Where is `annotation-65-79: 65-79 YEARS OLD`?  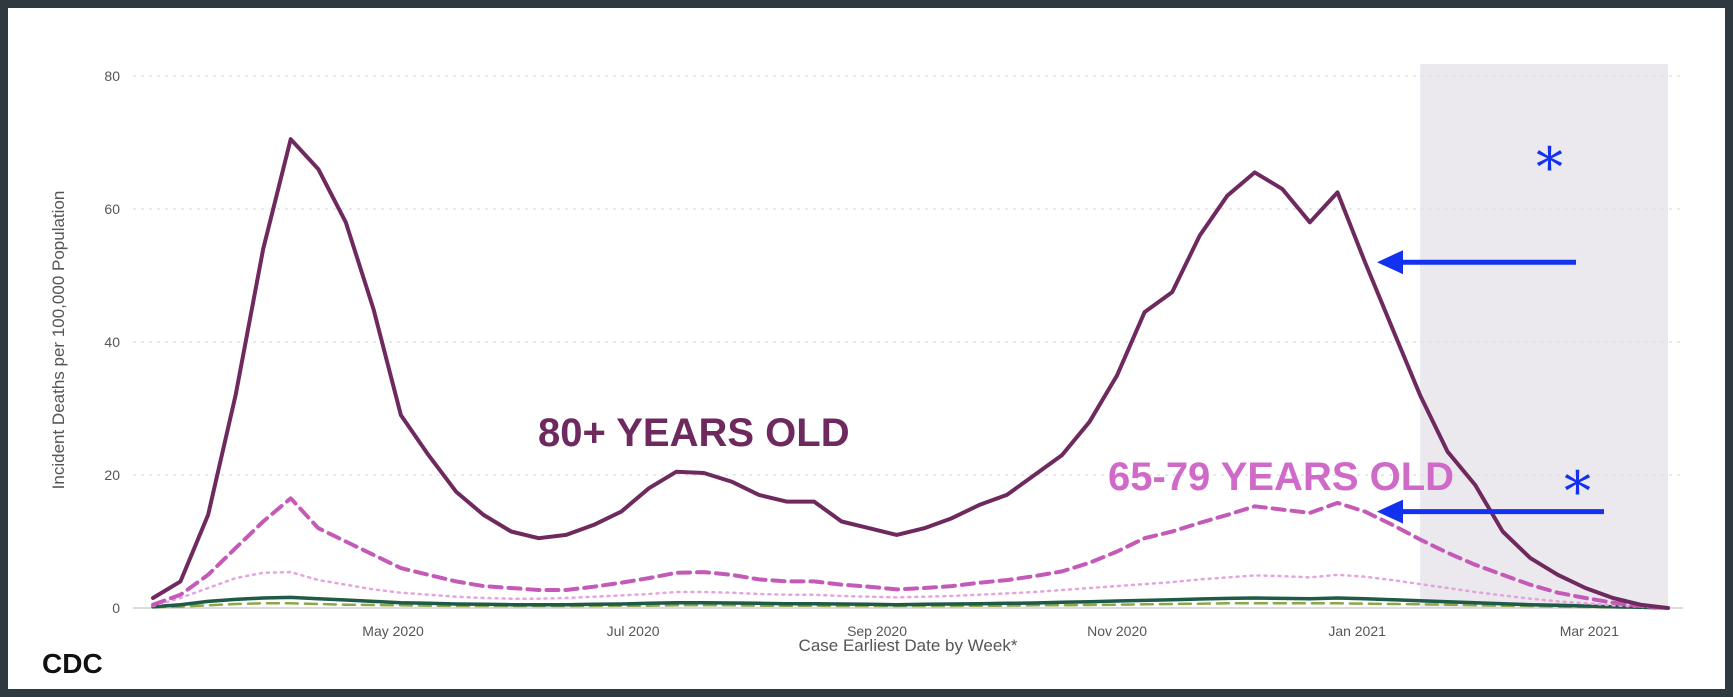
annotation-65-79: 65-79 YEARS OLD is located at coordinates (1281, 477).